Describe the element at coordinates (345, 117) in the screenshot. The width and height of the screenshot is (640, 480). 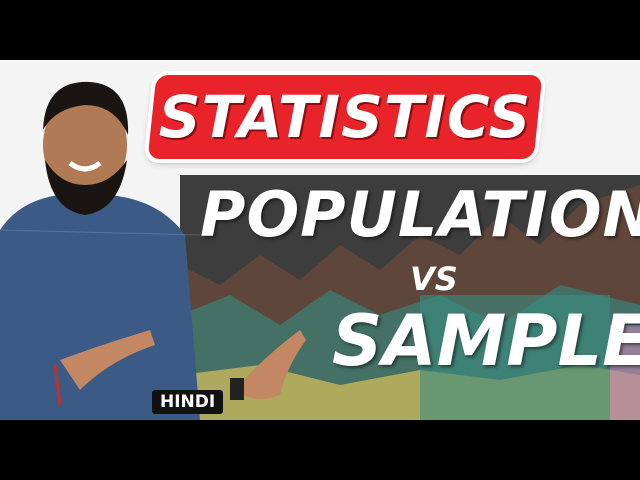
I see `title-badge-text: STATISTICS` at that location.